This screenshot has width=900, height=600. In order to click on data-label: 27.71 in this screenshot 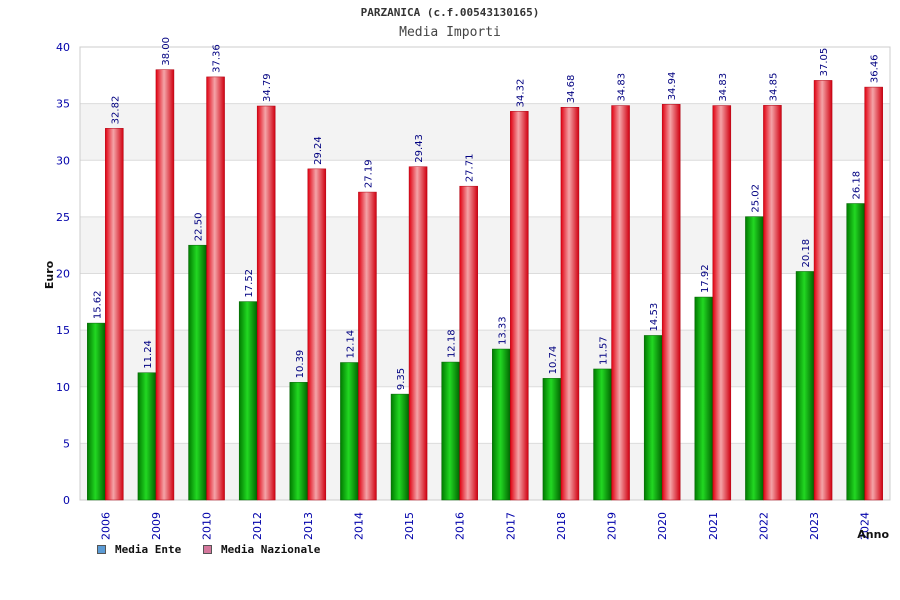, I will do `click(470, 168)`.